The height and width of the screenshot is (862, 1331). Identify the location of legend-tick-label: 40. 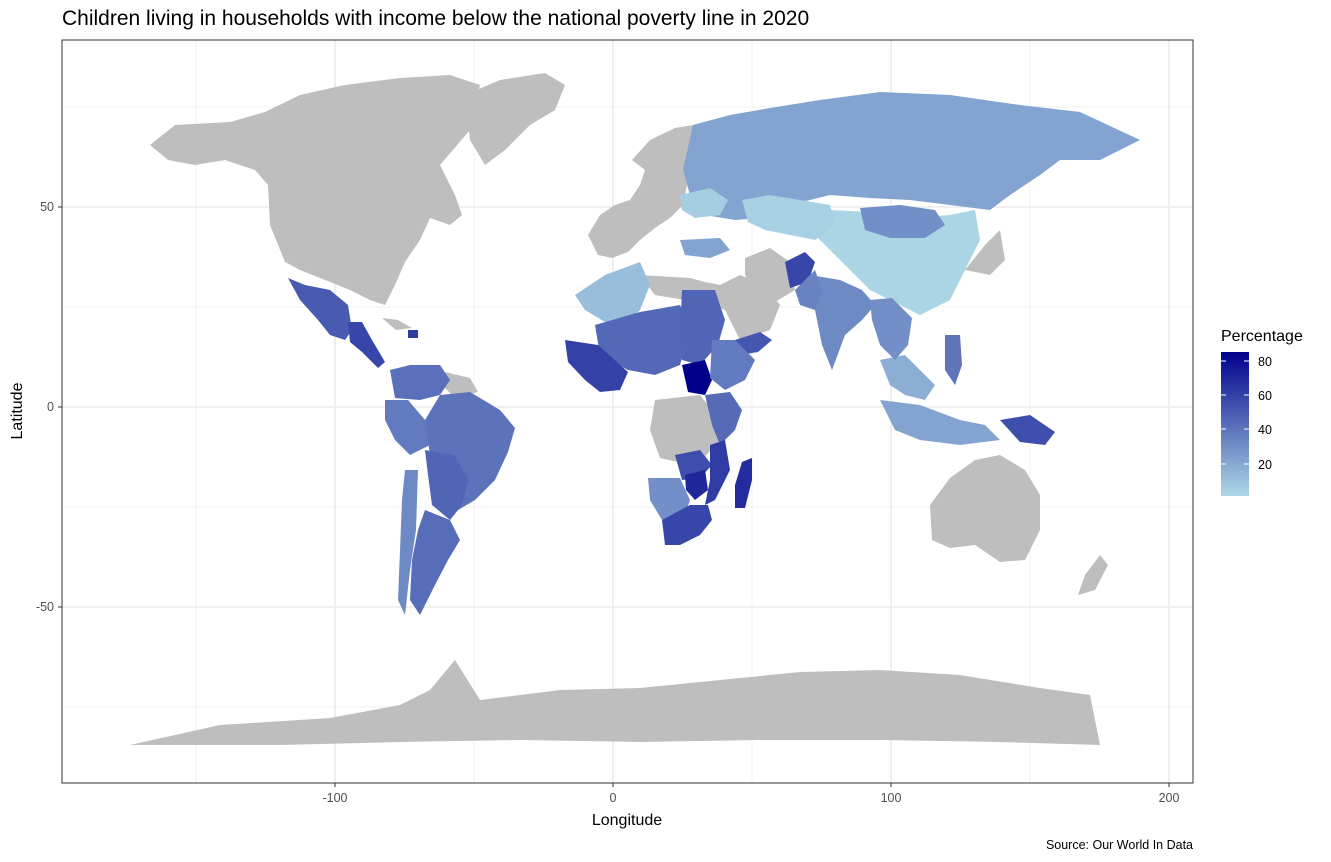
(1265, 430).